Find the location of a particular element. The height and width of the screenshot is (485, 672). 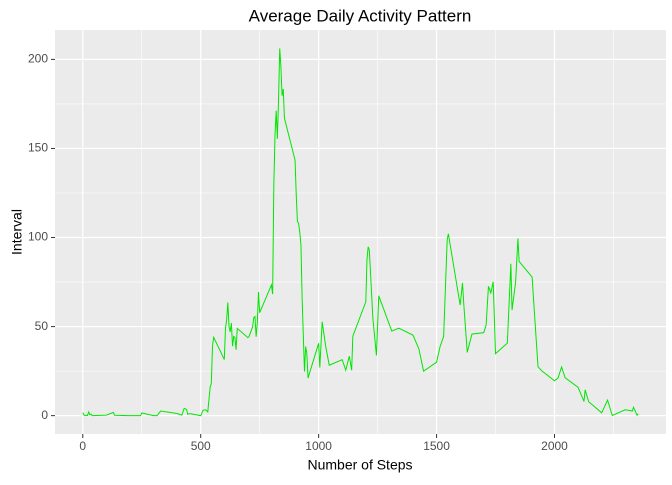

x-axis-label: Number of Steps is located at coordinates (359, 465).